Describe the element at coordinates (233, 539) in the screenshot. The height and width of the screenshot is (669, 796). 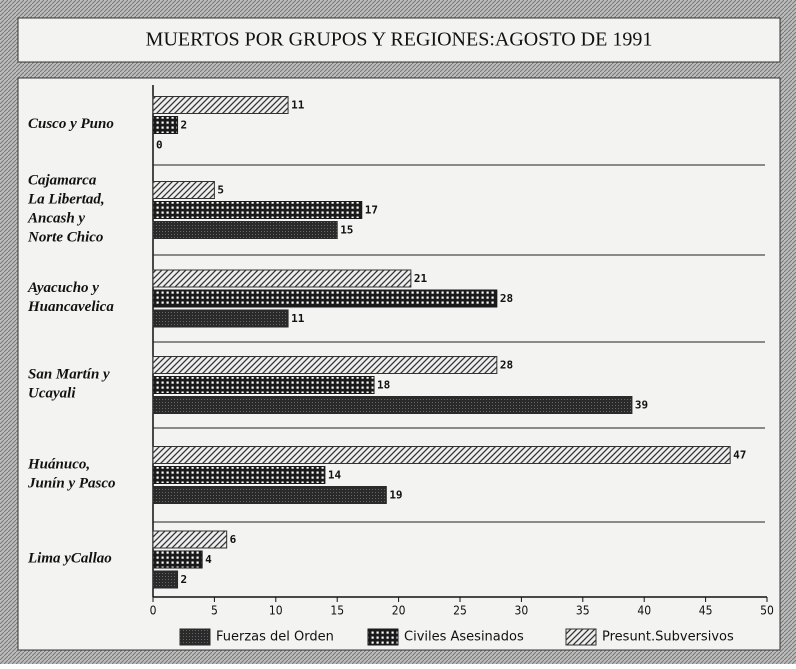
I see `value-label: 6` at that location.